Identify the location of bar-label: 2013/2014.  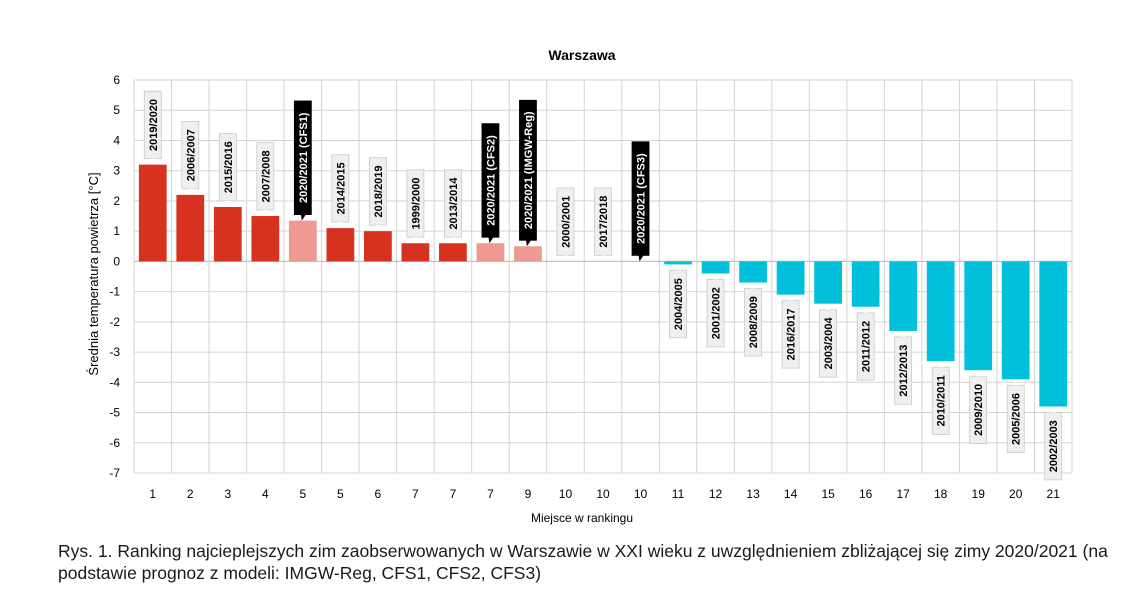
(453, 206).